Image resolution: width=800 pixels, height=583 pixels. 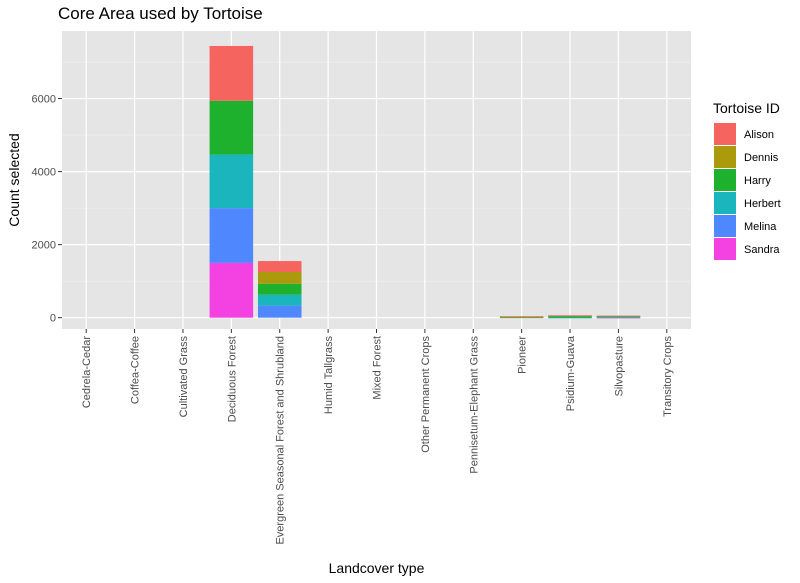 I want to click on y-tick-label: 2000, so click(x=44, y=246).